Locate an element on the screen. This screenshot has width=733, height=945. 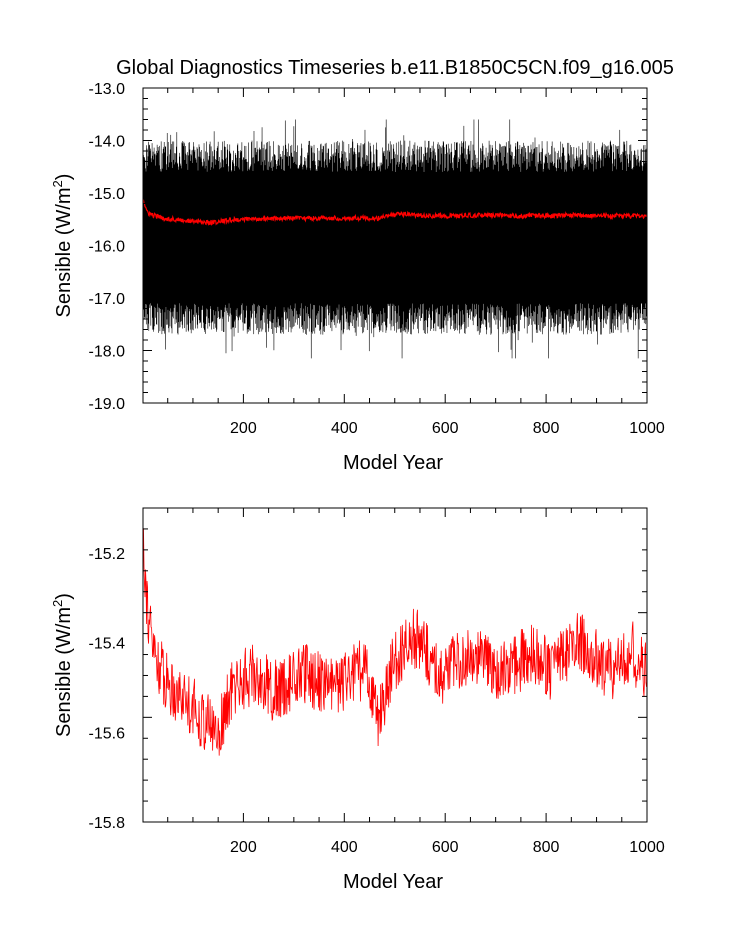
y-tick-label: -15.0 is located at coordinates (107, 194).